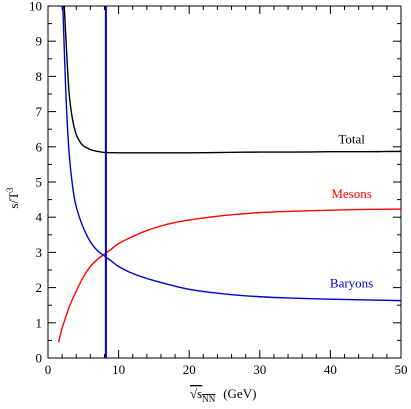  Describe the element at coordinates (39, 322) in the screenshot. I see `y-tick-label: 1` at that location.